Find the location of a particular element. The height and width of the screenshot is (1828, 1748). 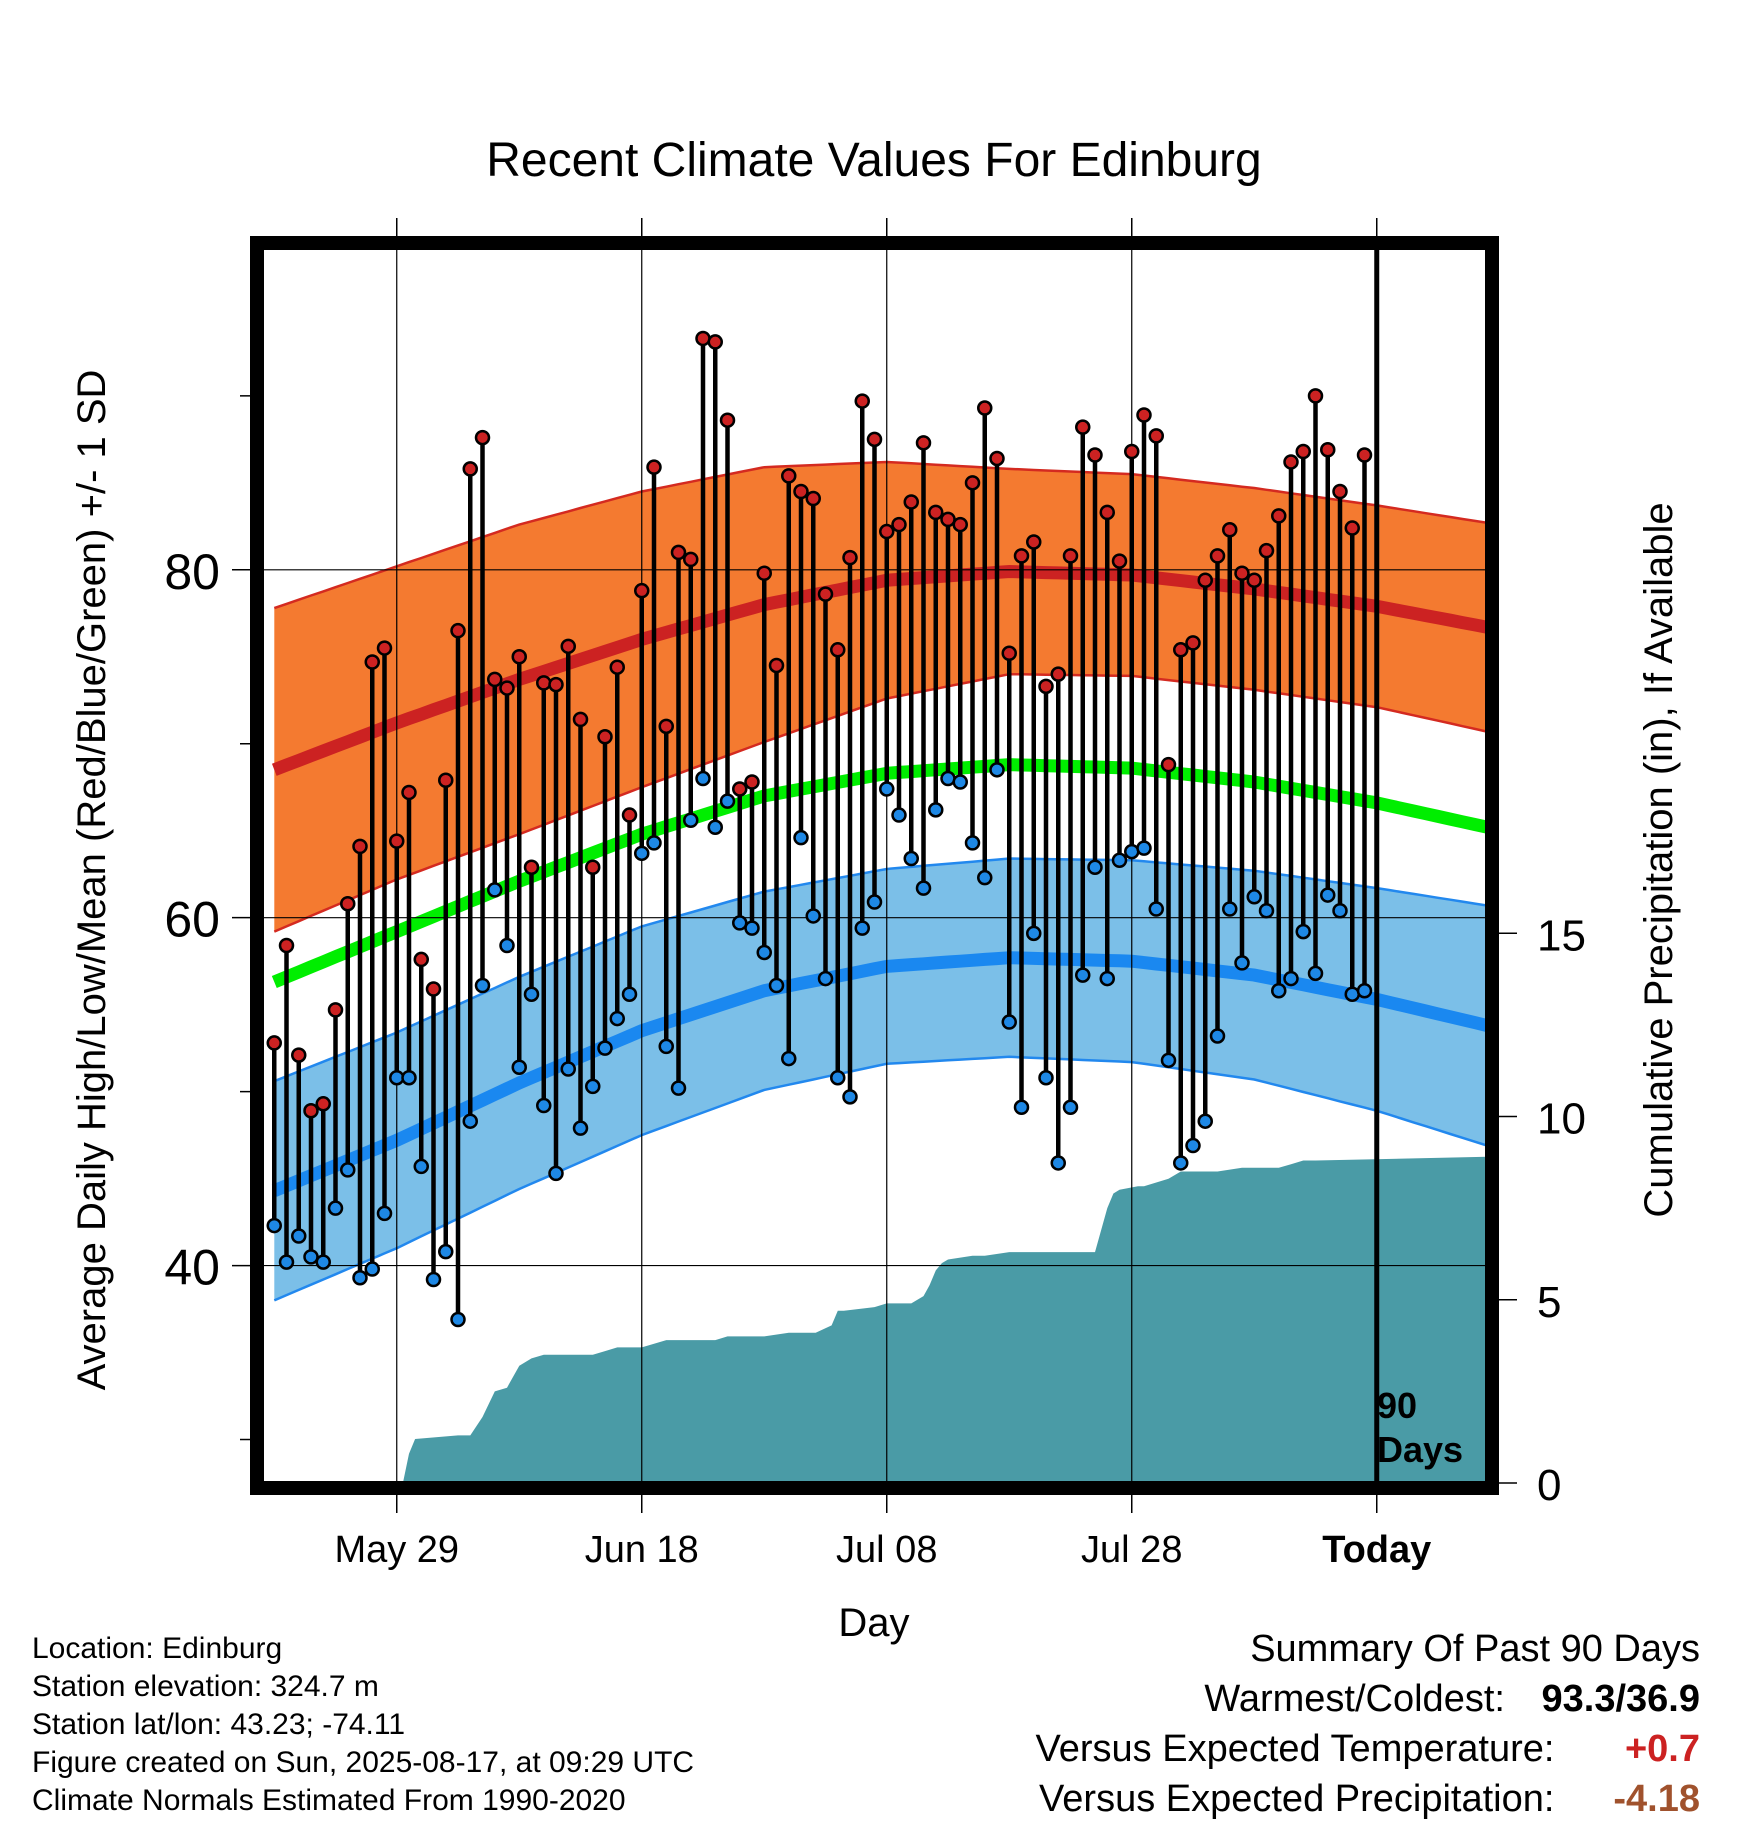

location-text: Location: Edinburg is located at coordinates (157, 1648).